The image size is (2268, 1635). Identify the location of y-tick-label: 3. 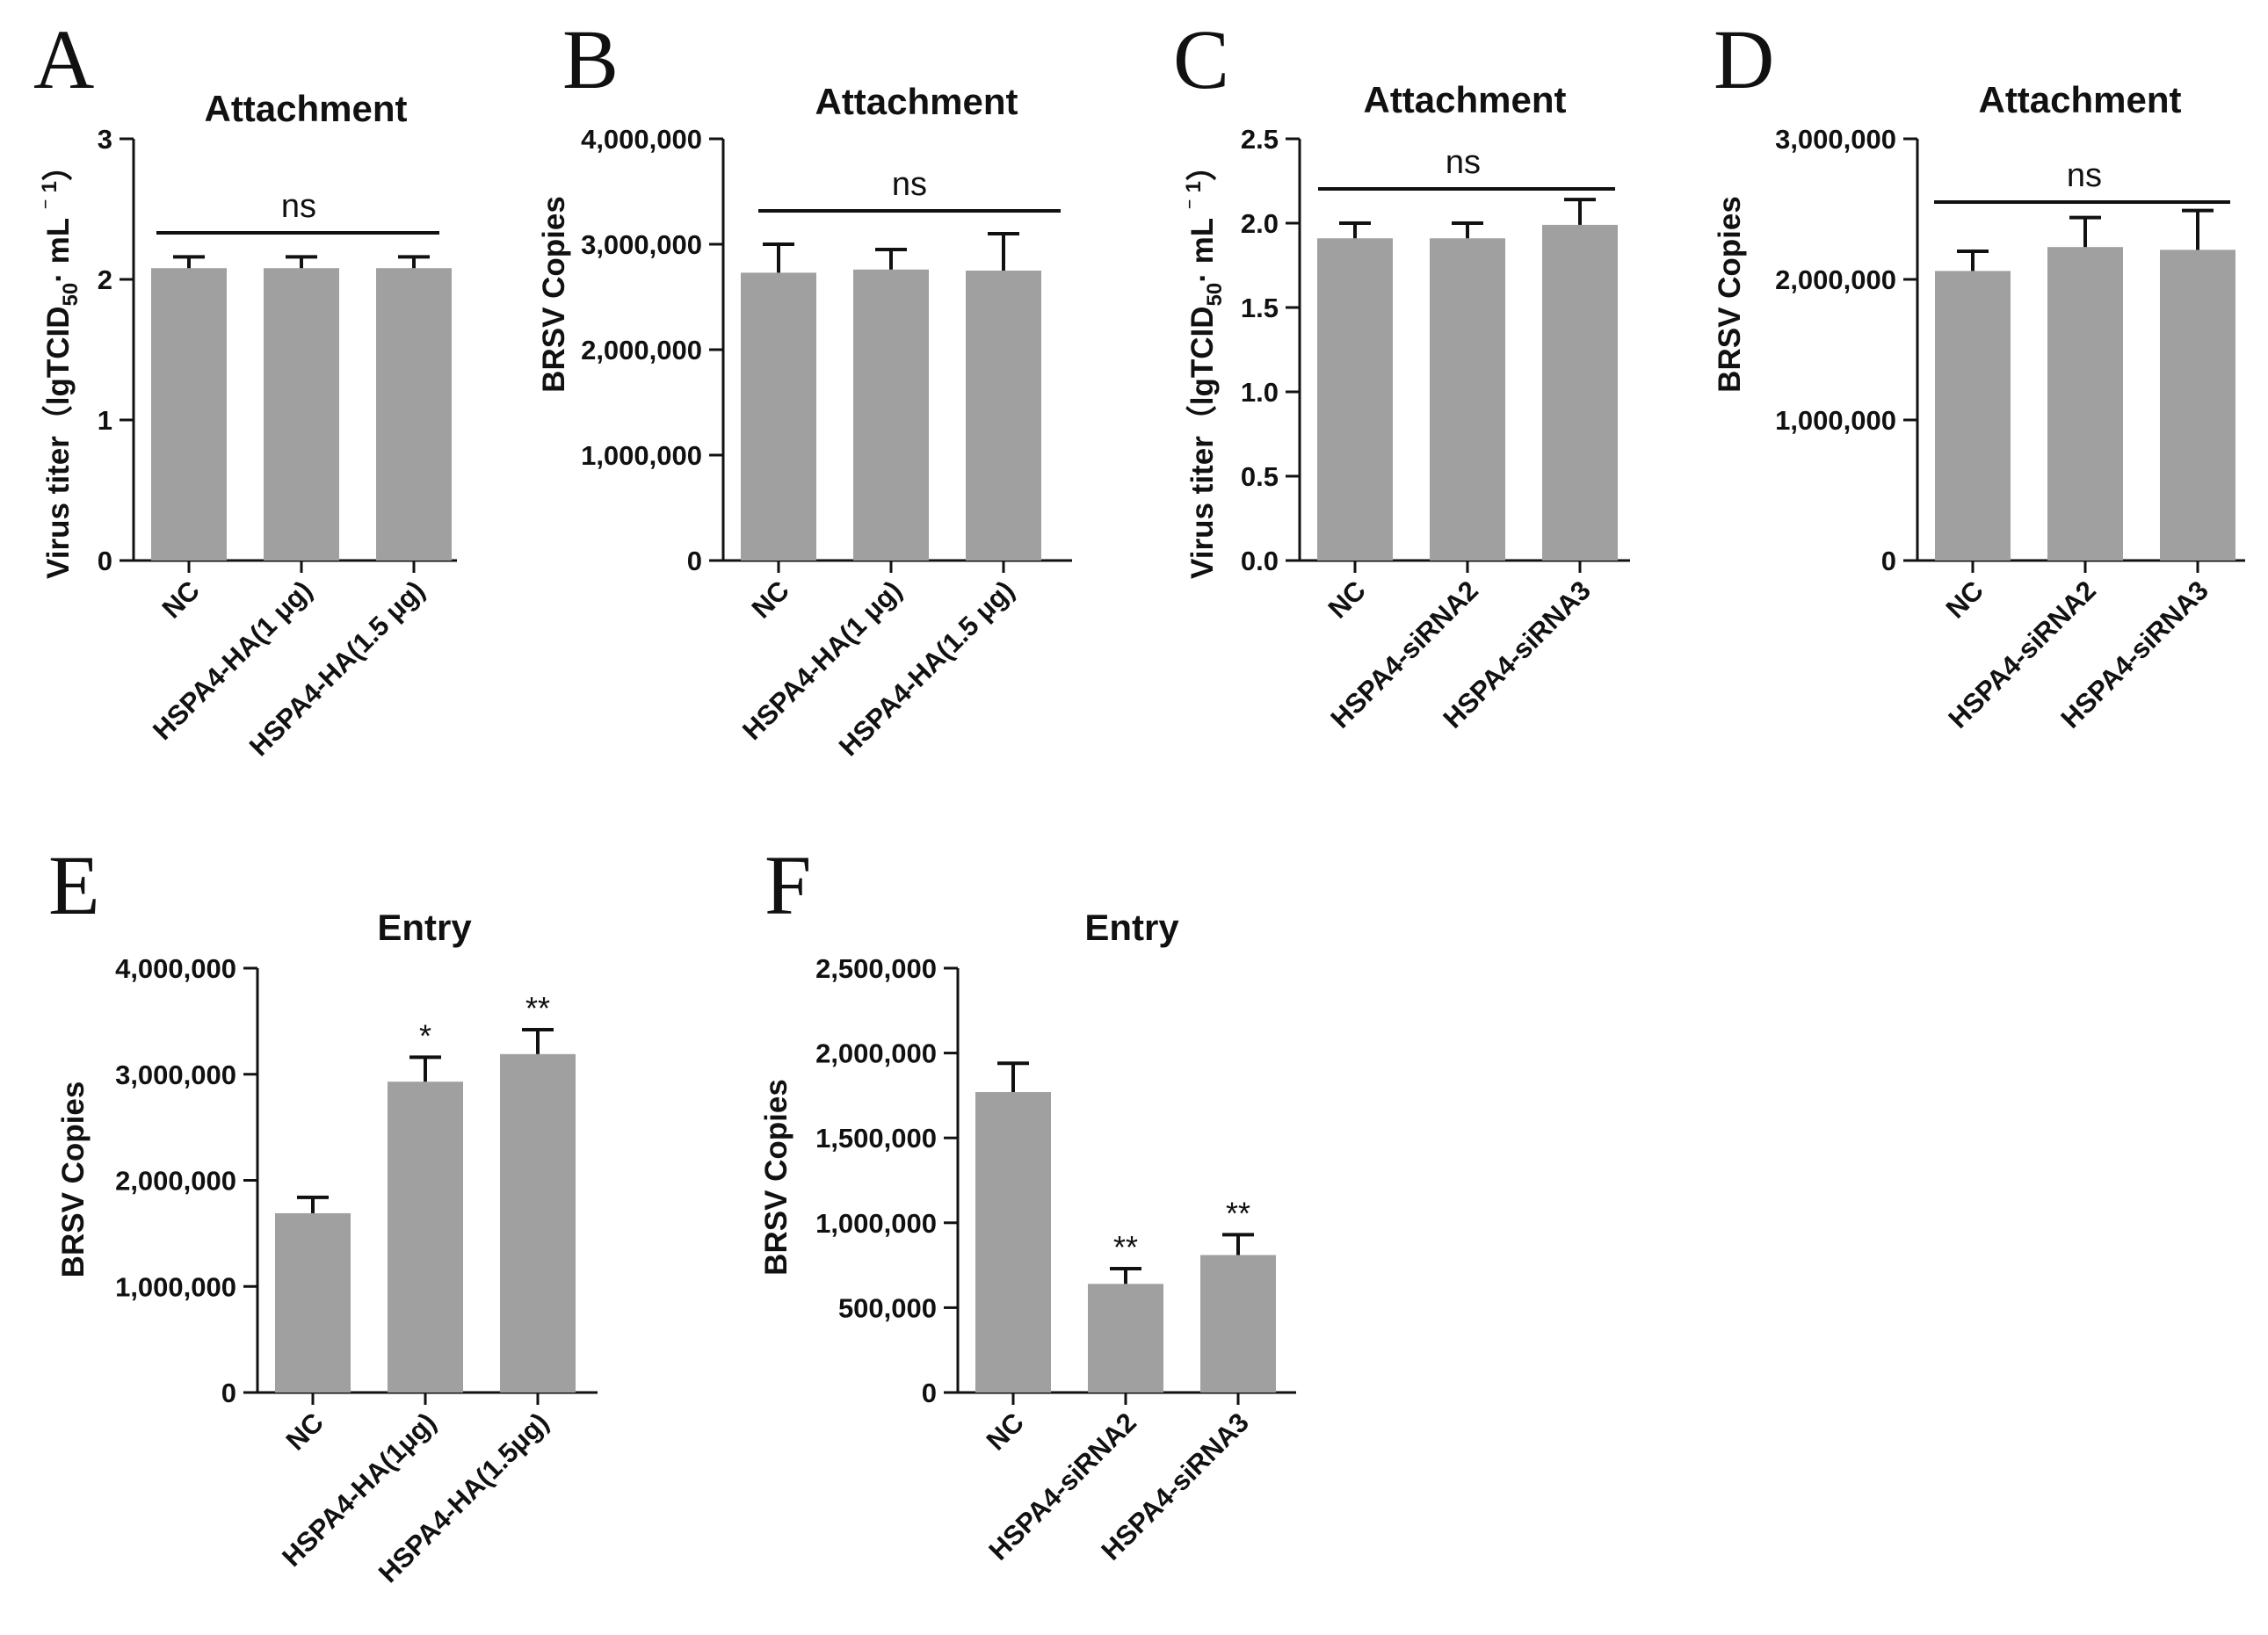
(105, 139).